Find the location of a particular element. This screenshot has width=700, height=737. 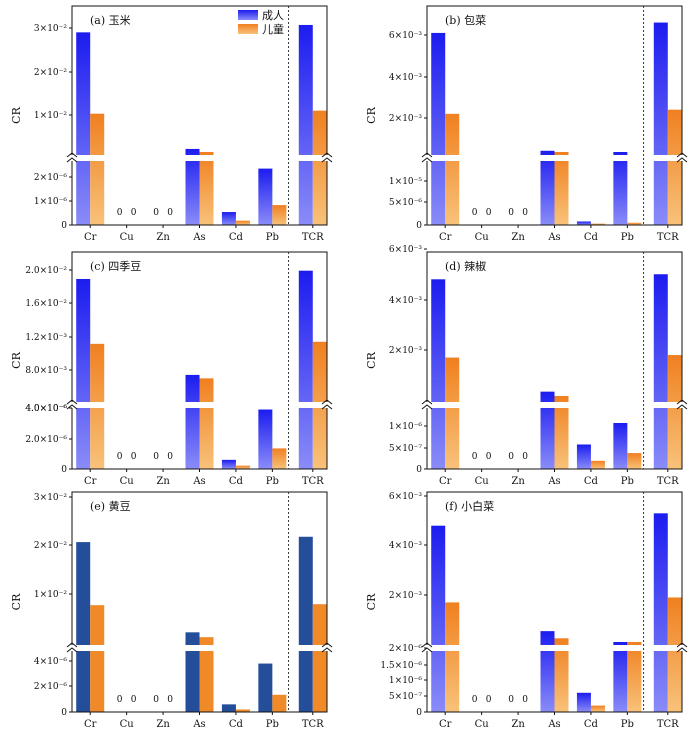

y-tick-label: 2×10⁻² is located at coordinates (50, 546).